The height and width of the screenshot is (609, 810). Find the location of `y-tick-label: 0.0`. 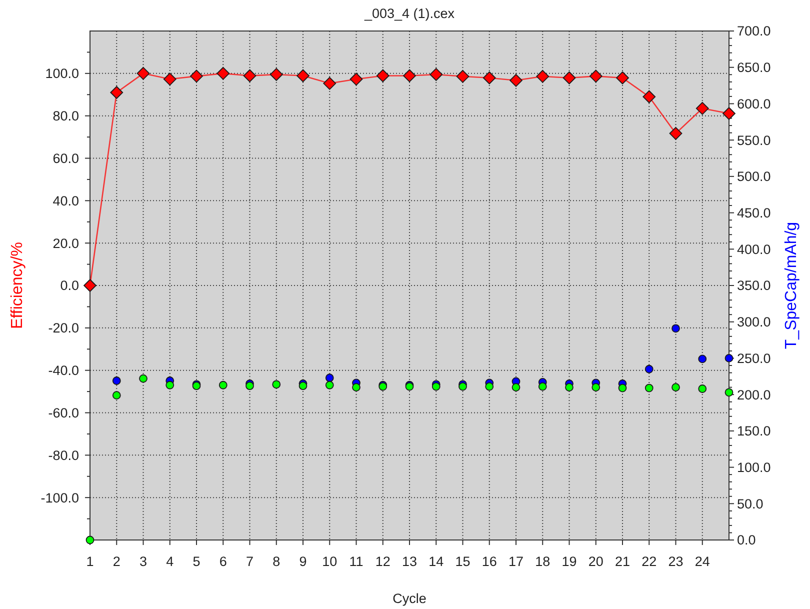

y-tick-label: 0.0 is located at coordinates (69, 286).